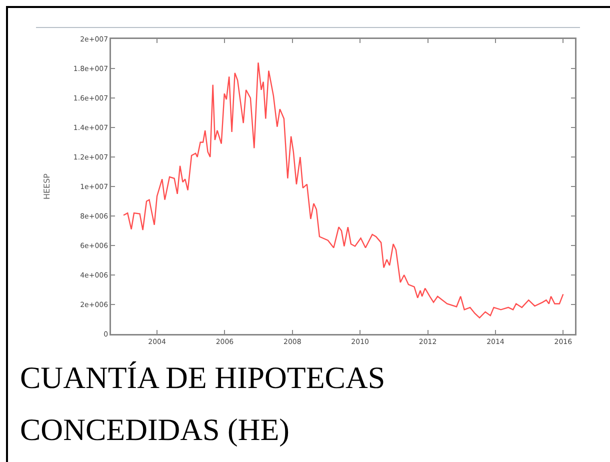  What do you see at coordinates (203, 404) in the screenshot?
I see `text: CUANTÍA DE HIPOTECAS CONCEDIDAS (HE)` at bounding box center [203, 404].